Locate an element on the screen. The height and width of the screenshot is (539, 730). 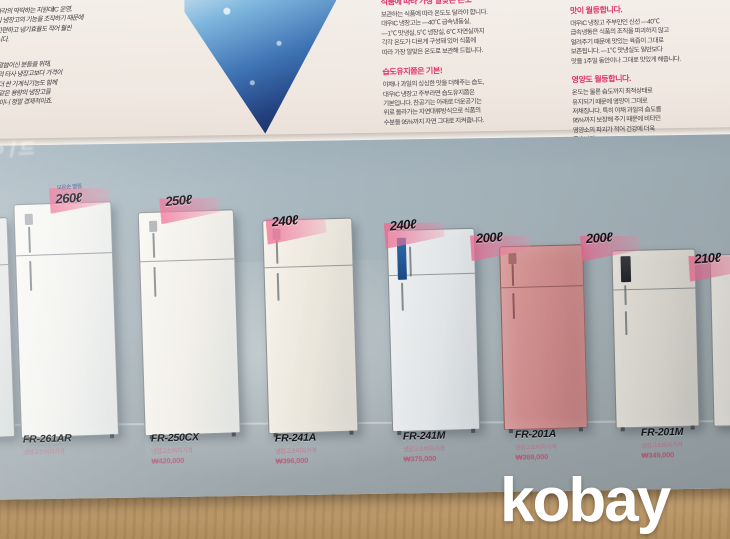
capacity-value-2: 240ℓ is located at coordinates (285, 221).